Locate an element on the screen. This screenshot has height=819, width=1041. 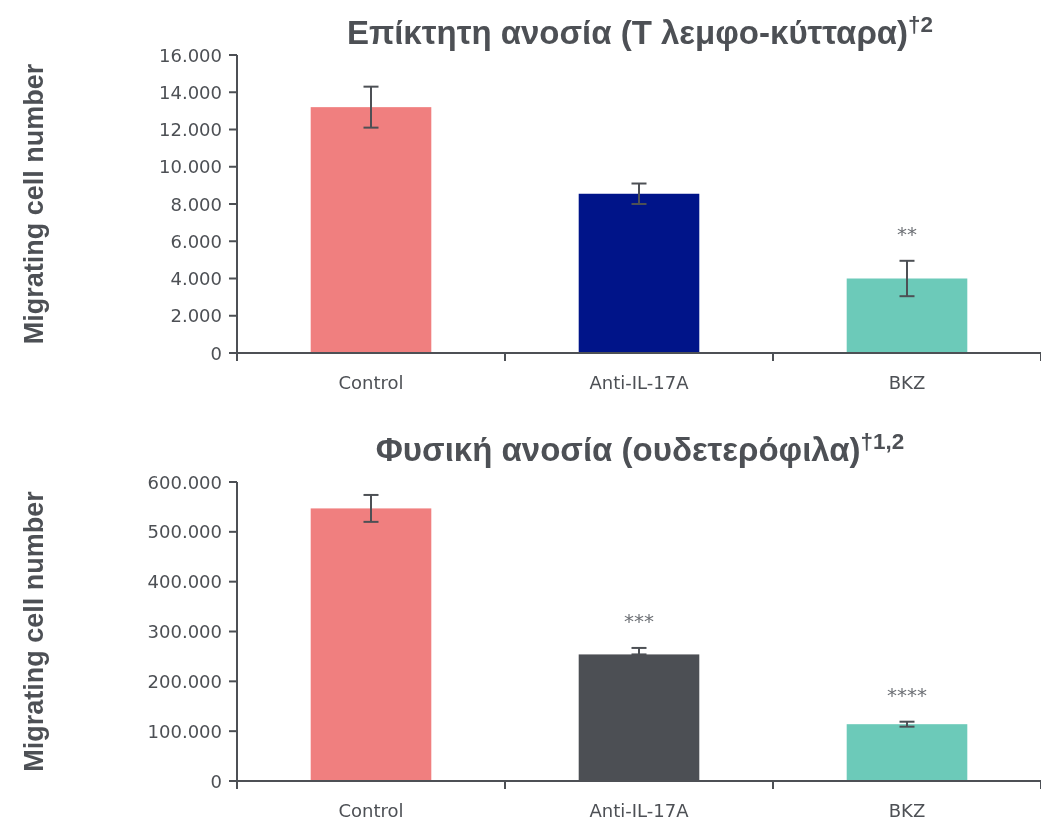
chart-title: Φυσική ανοσία (ουδετερόφιλα)$^{†1,2}$ is located at coordinates (640, 448).